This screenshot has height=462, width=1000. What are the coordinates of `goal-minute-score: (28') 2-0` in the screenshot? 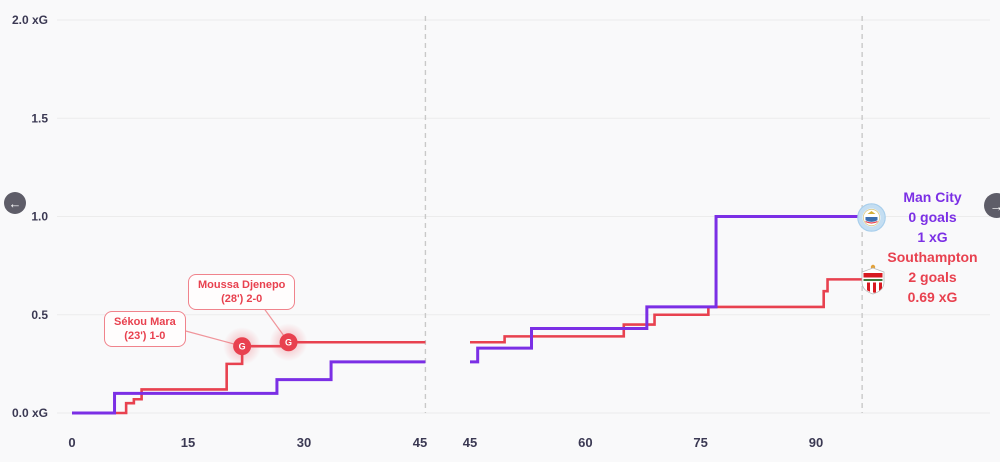 It's located at (242, 299).